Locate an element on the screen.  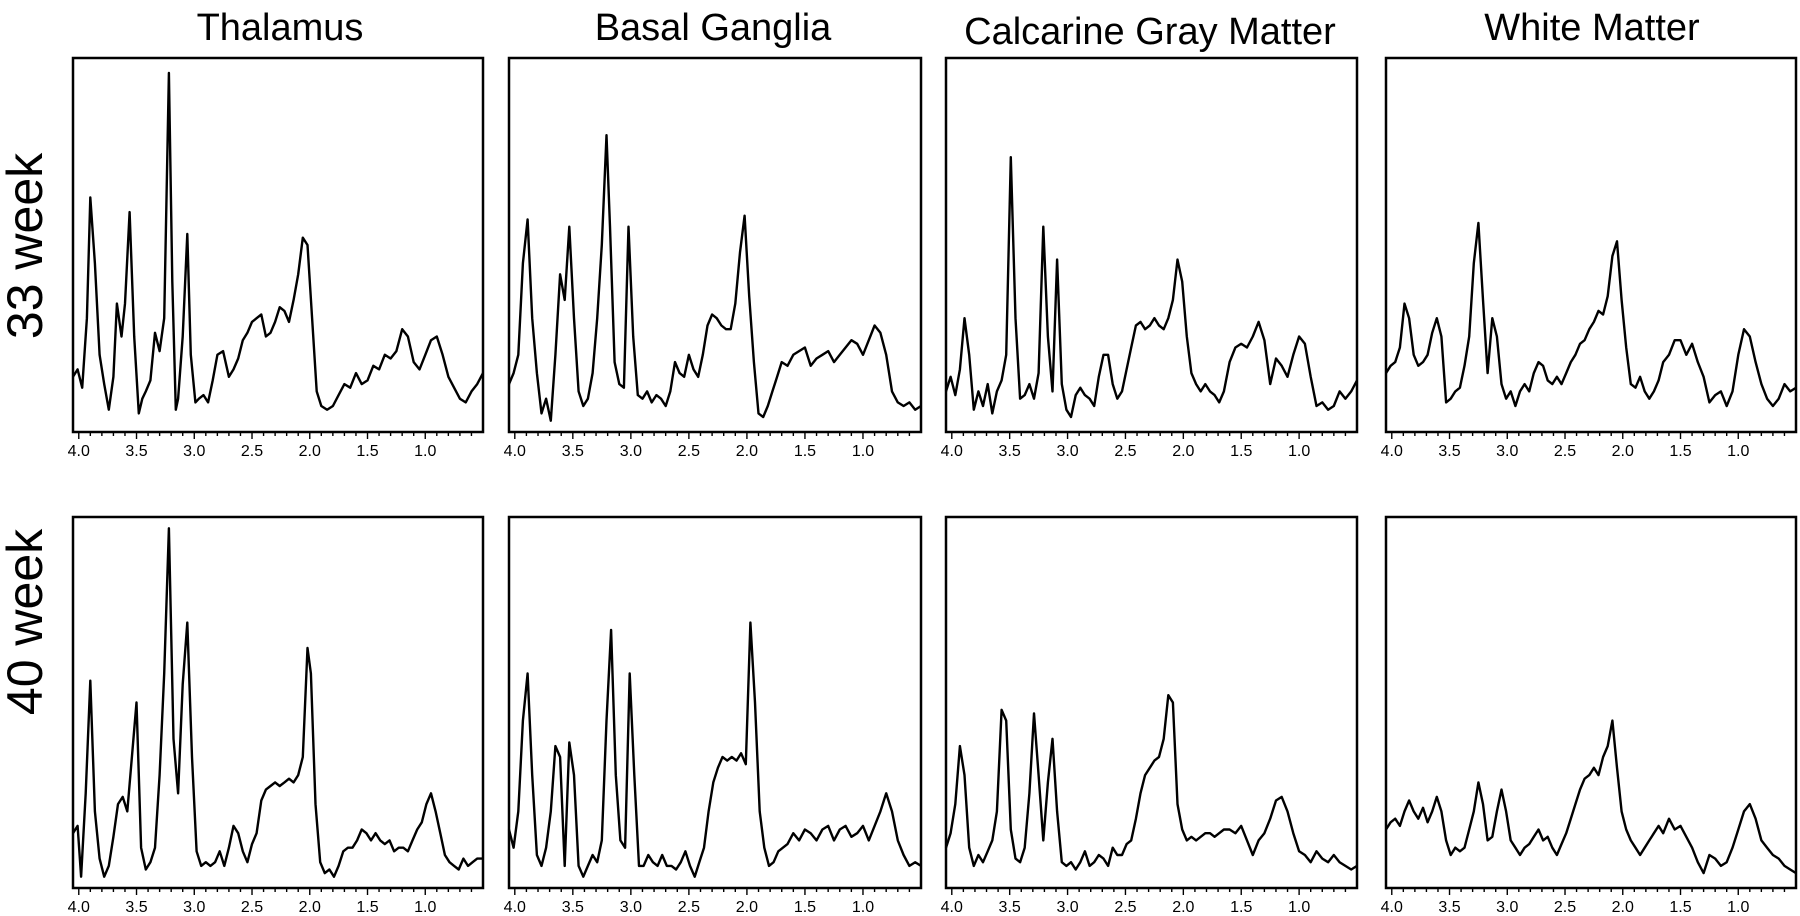
panel-40-week-calcarine-gray-matter: 4.0 3.5 3.0 2.5 2.0 1.5 1.0 is located at coordinates (1150, 715).